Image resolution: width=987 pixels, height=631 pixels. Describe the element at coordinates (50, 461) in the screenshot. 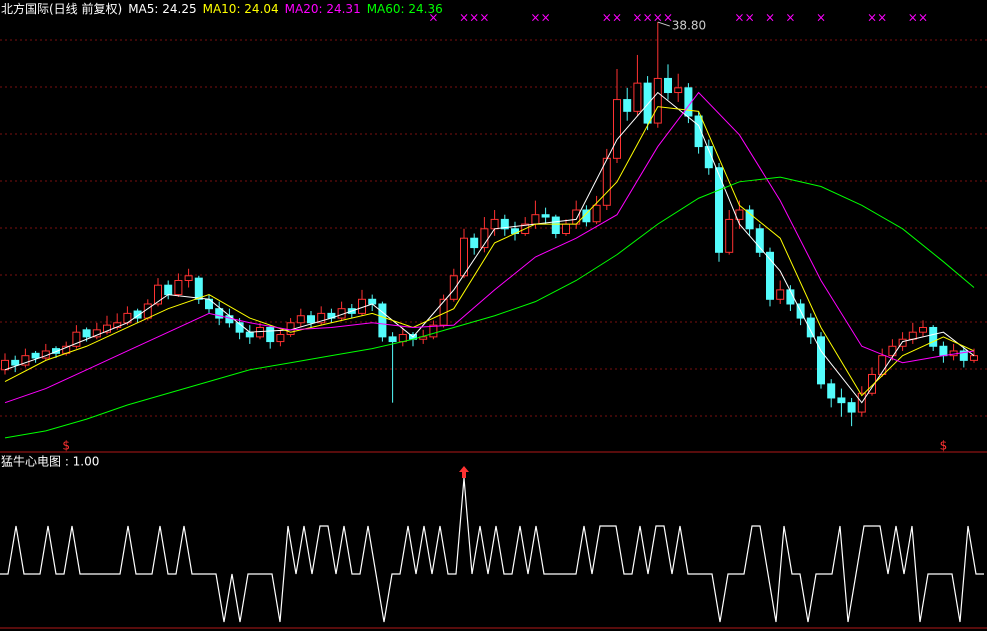

I see `indicator-title: 猛牛心电图 : 1.00` at that location.